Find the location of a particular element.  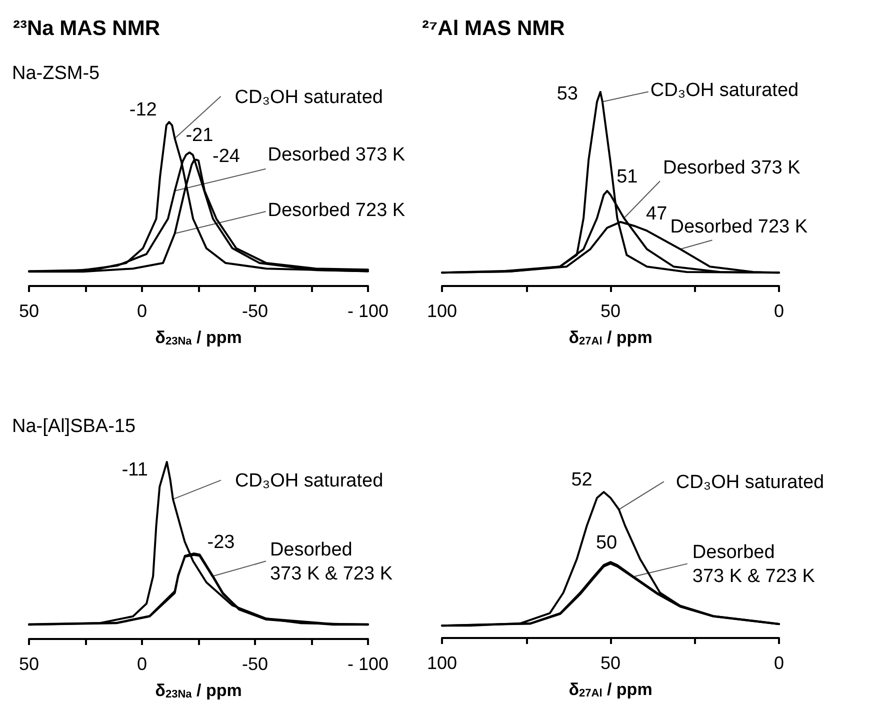

annotation: -24 is located at coordinates (226, 157).